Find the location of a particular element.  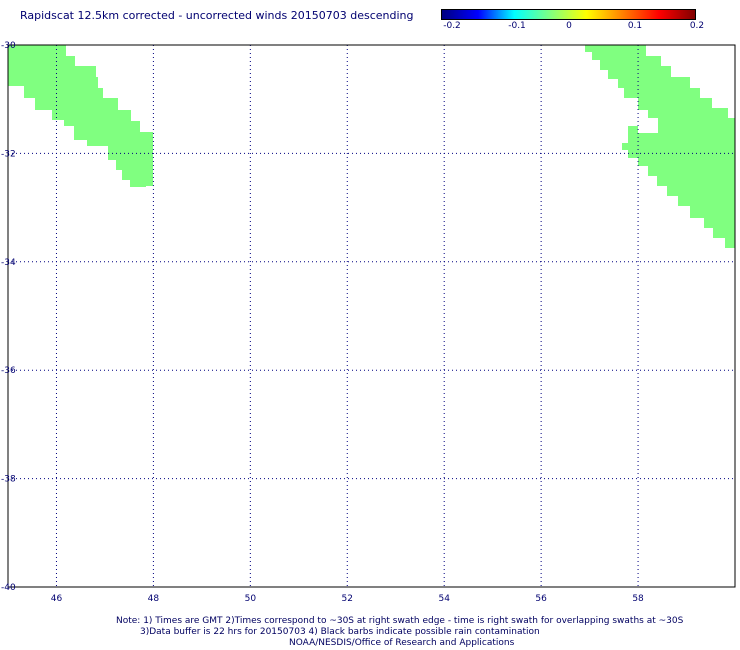

y-tick-label: -36 is located at coordinates (8, 371).